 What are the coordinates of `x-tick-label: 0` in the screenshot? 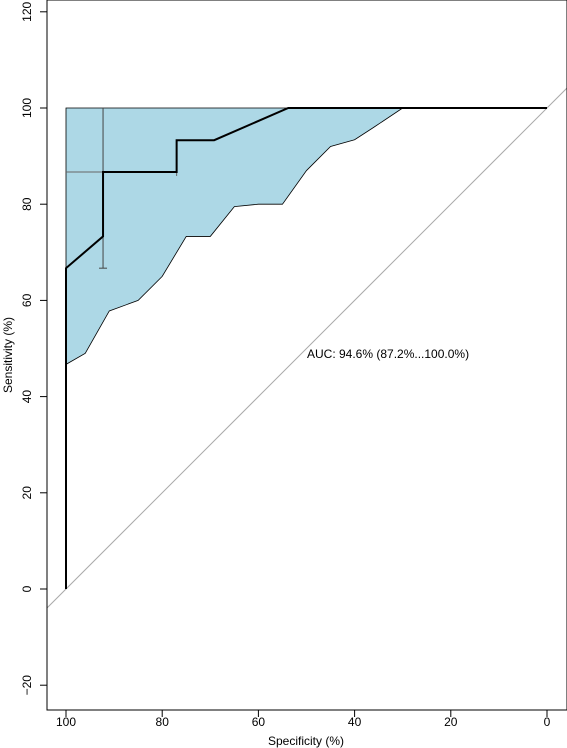 It's located at (547, 722).